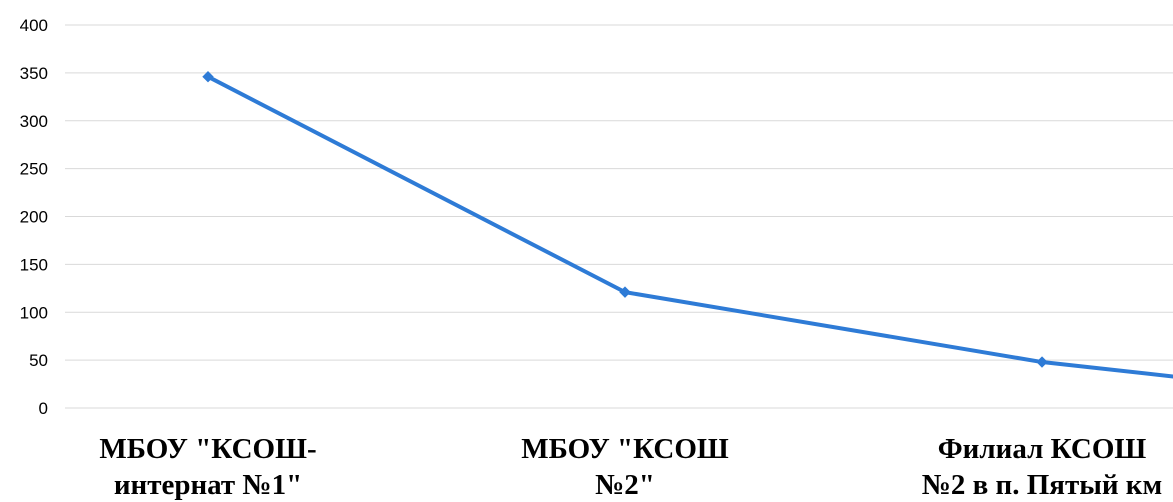 This screenshot has width=1173, height=502. Describe the element at coordinates (34, 312) in the screenshot. I see `y-tick-label: 100` at that location.